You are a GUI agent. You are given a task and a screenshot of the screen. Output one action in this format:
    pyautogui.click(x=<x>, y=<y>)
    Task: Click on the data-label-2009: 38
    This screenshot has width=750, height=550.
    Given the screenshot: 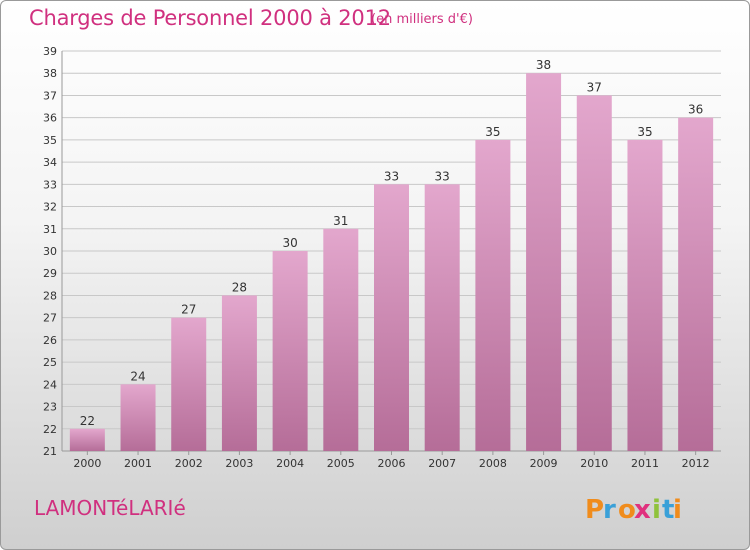 What is the action you would take?
    pyautogui.click(x=543, y=65)
    